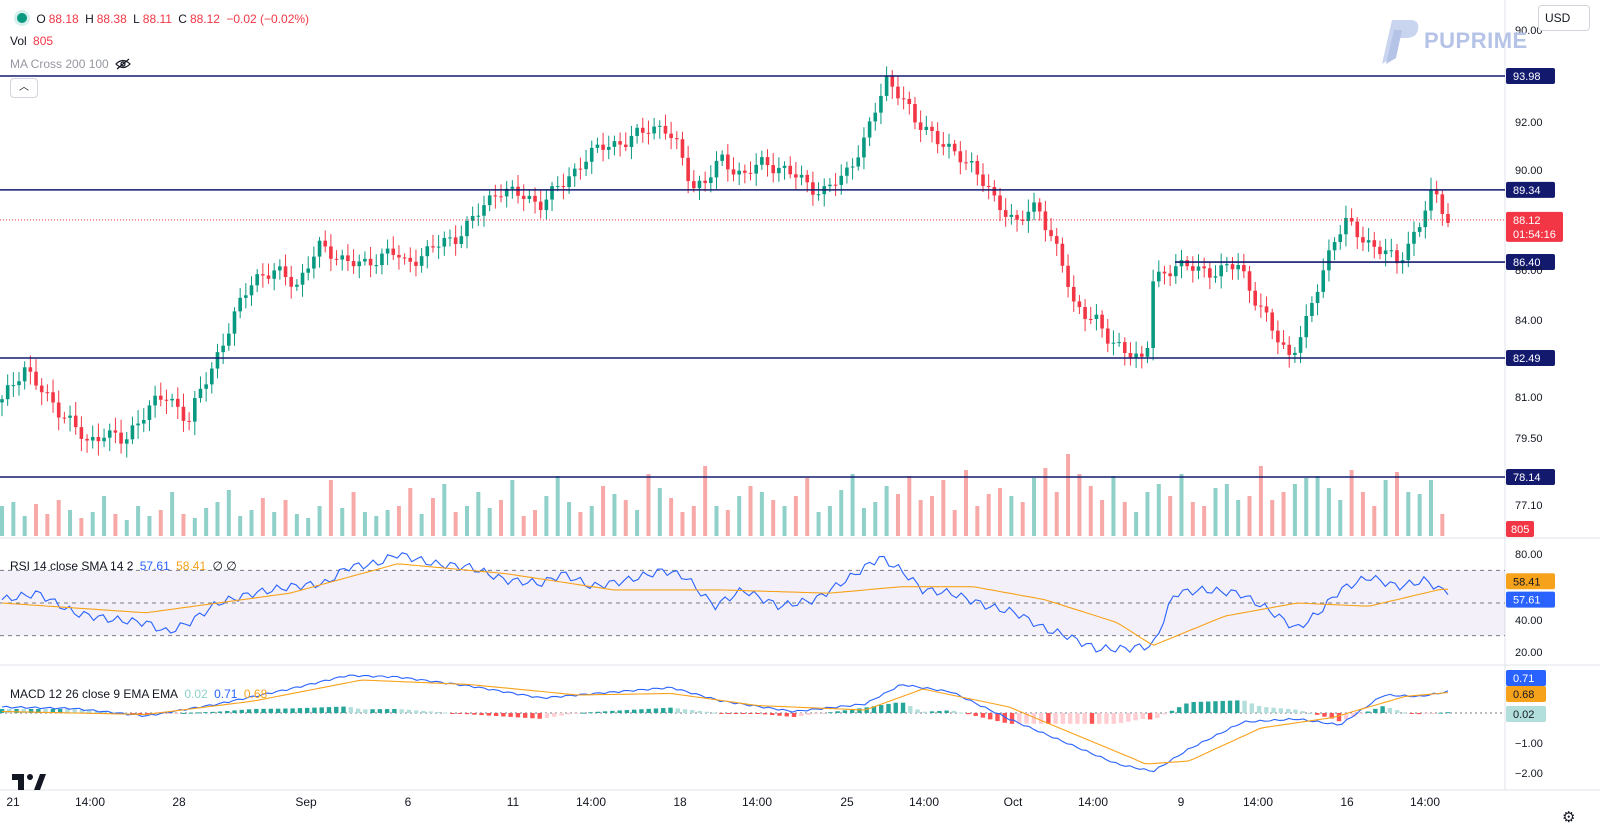 The image size is (1600, 832). What do you see at coordinates (1569, 817) in the screenshot?
I see `settings-gear-icon: ⚙` at bounding box center [1569, 817].